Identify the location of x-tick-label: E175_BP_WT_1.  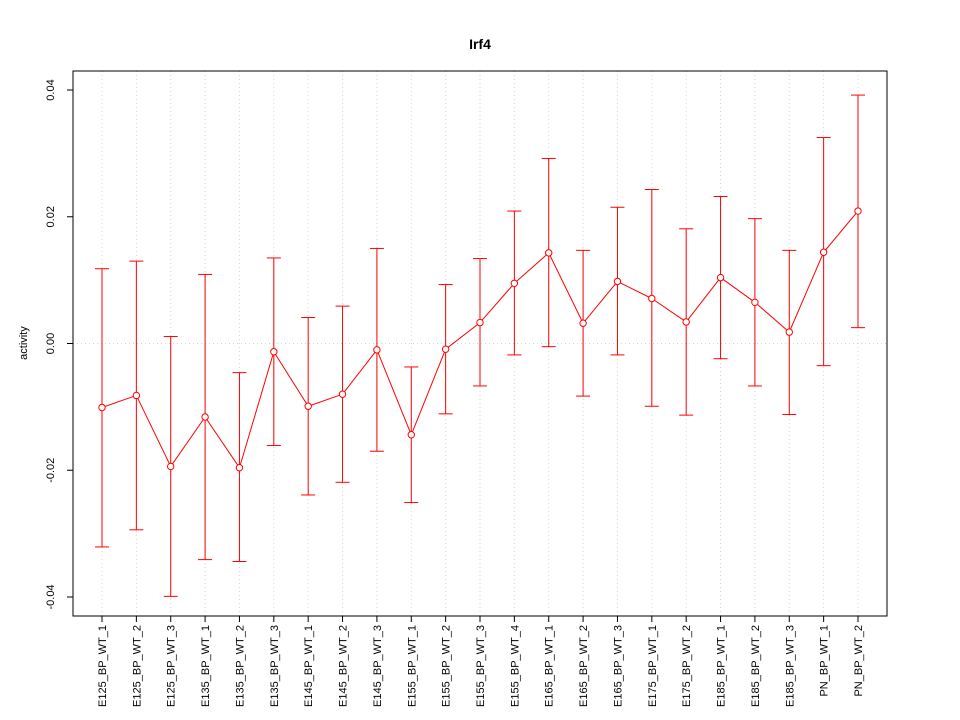
(653, 666).